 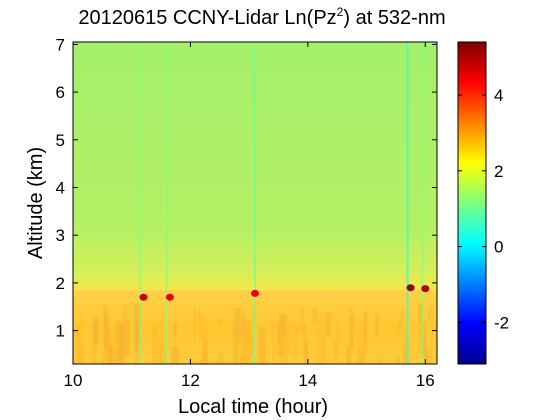 I want to click on cloud-top-layer, so click(x=284, y=292).